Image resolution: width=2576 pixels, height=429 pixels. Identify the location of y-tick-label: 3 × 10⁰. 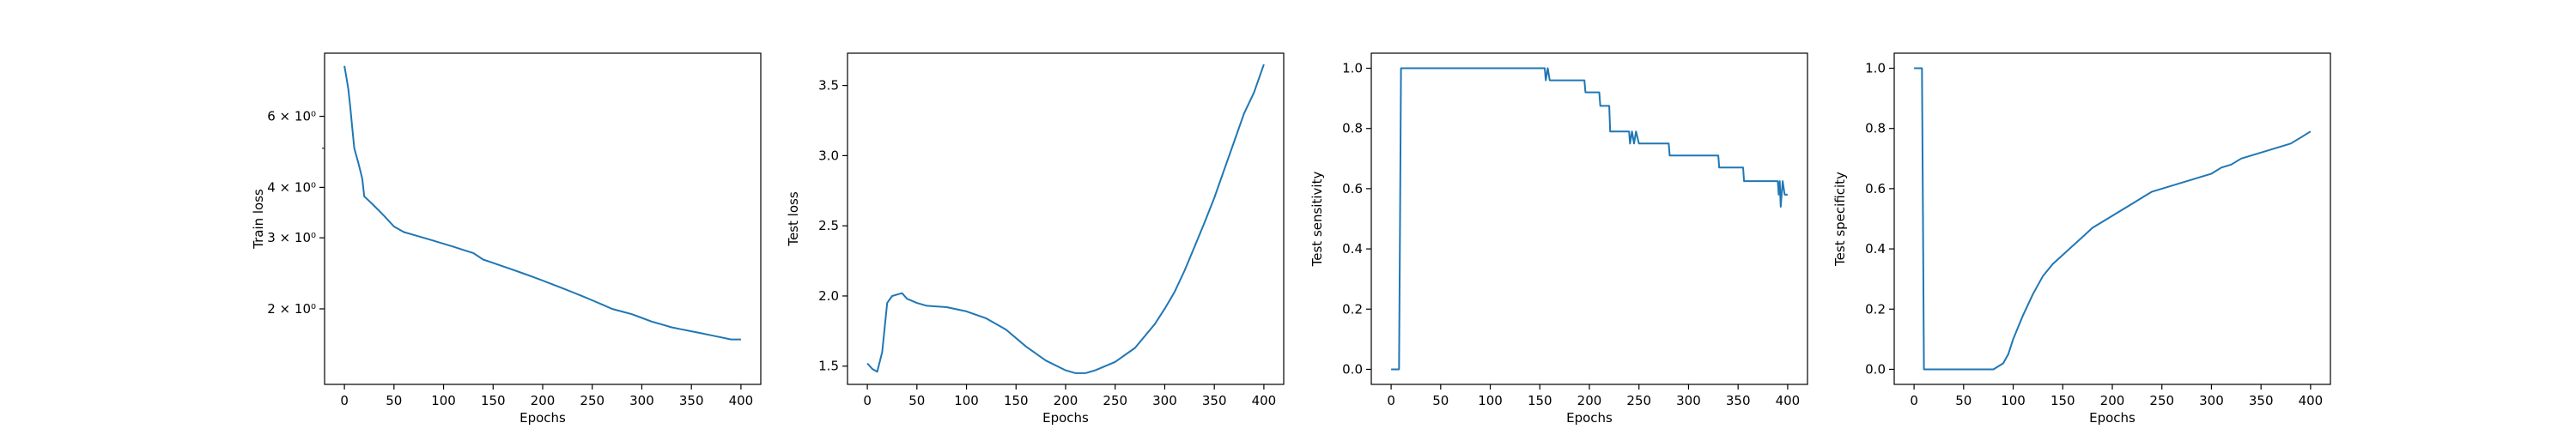
(291, 238).